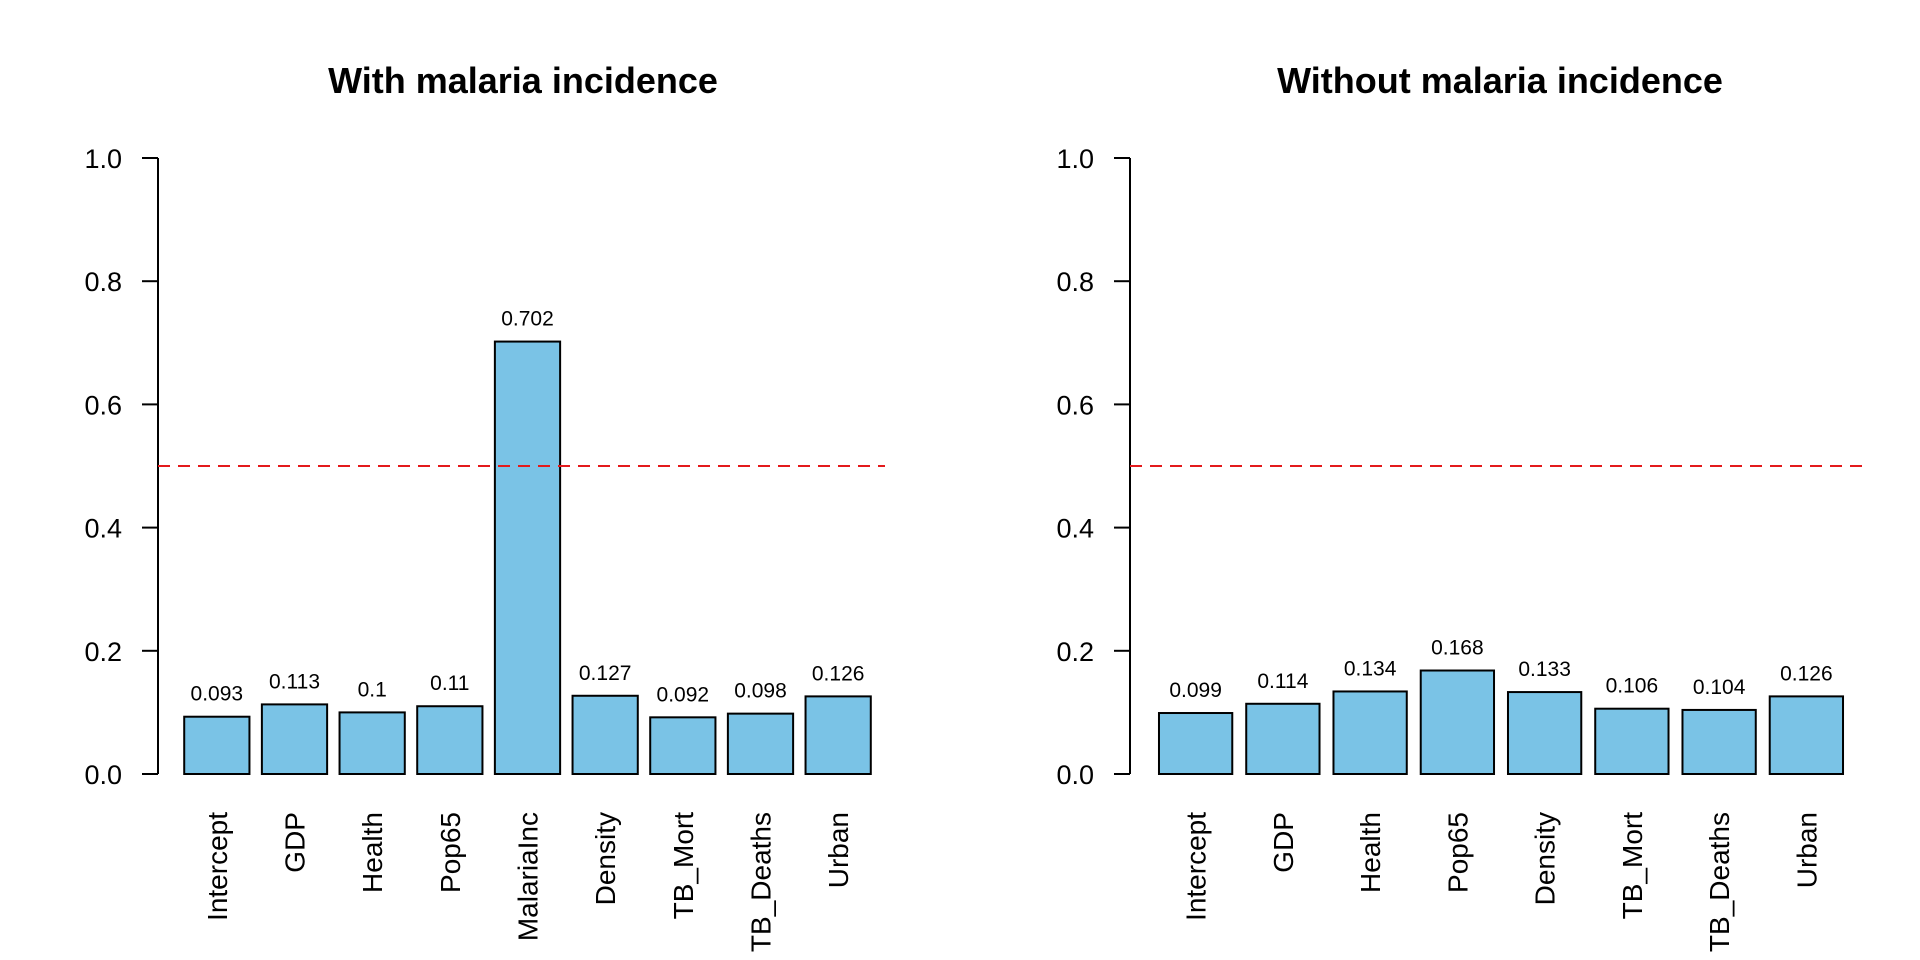 This screenshot has height=960, width=1920. What do you see at coordinates (217, 694) in the screenshot?
I see `data-label: 0.093` at bounding box center [217, 694].